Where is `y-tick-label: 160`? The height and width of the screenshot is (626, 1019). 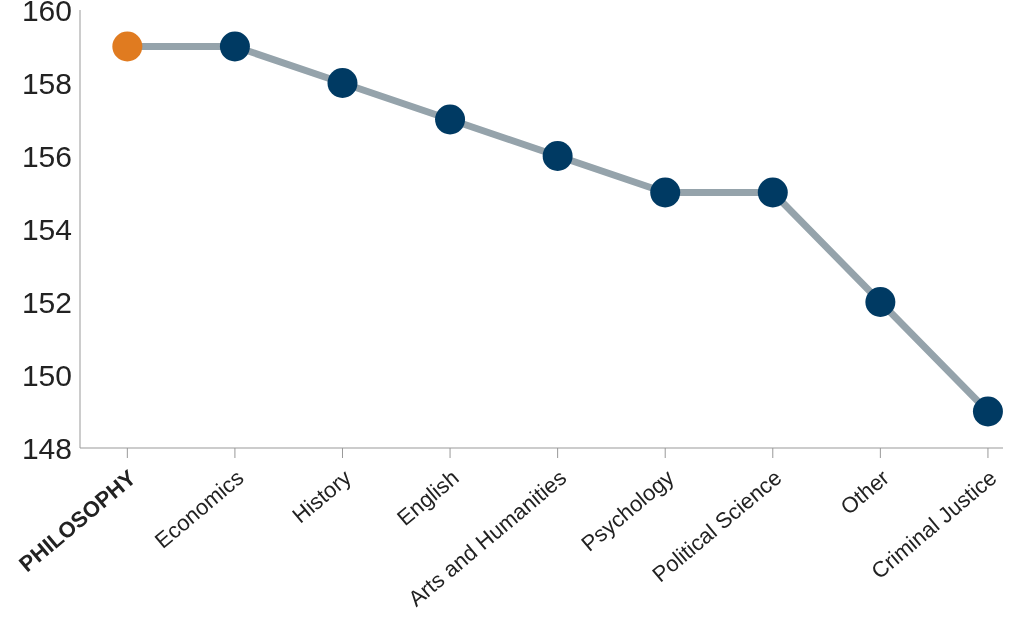
y-tick-label: 160 is located at coordinates (46, 13).